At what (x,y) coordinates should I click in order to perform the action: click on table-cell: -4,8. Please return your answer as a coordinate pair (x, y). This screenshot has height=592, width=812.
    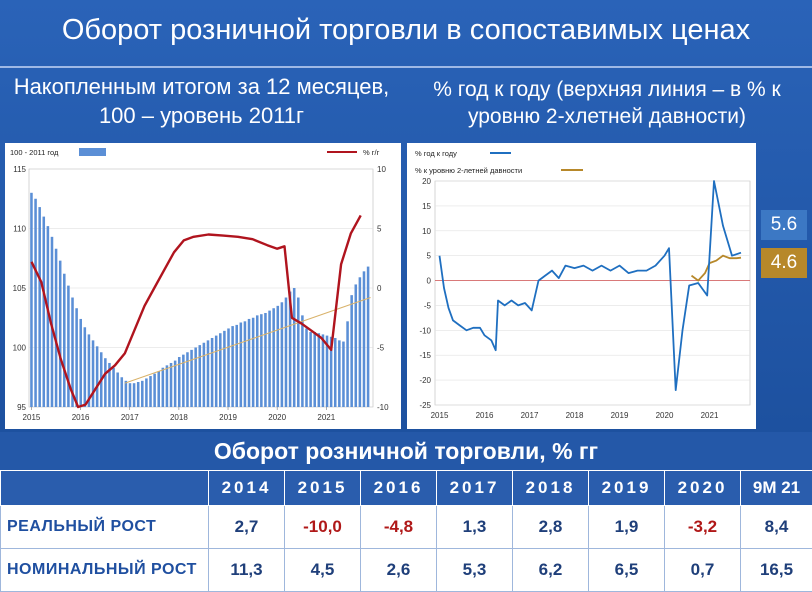
    Looking at the image, I should click on (398, 527).